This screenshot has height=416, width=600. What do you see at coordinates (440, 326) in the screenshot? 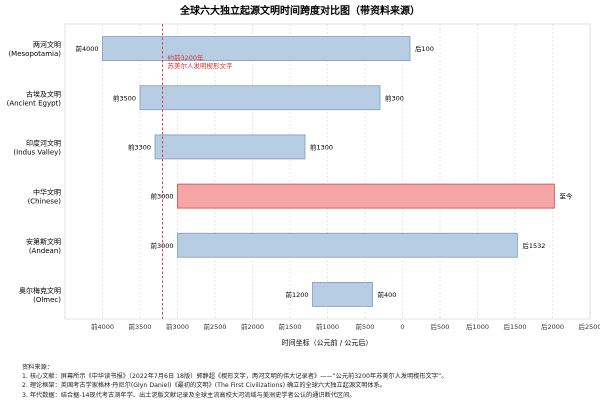
I see `x-tick-label: 后500` at bounding box center [440, 326].